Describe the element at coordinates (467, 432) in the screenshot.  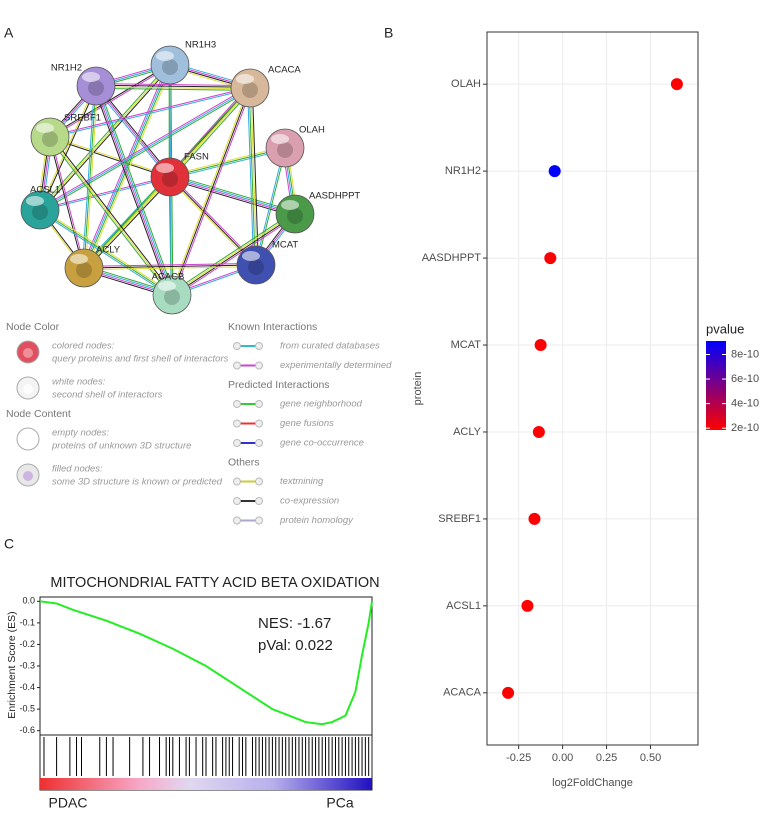
I see `y-tick-label: ACLY` at that location.